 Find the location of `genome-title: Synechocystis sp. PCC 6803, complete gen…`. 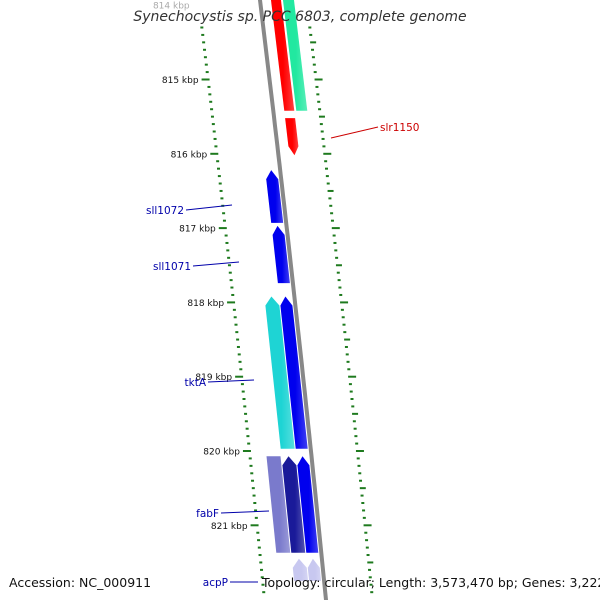

genome-title: Synechocystis sp. PCC 6803, complete gen… is located at coordinates (300, 17).